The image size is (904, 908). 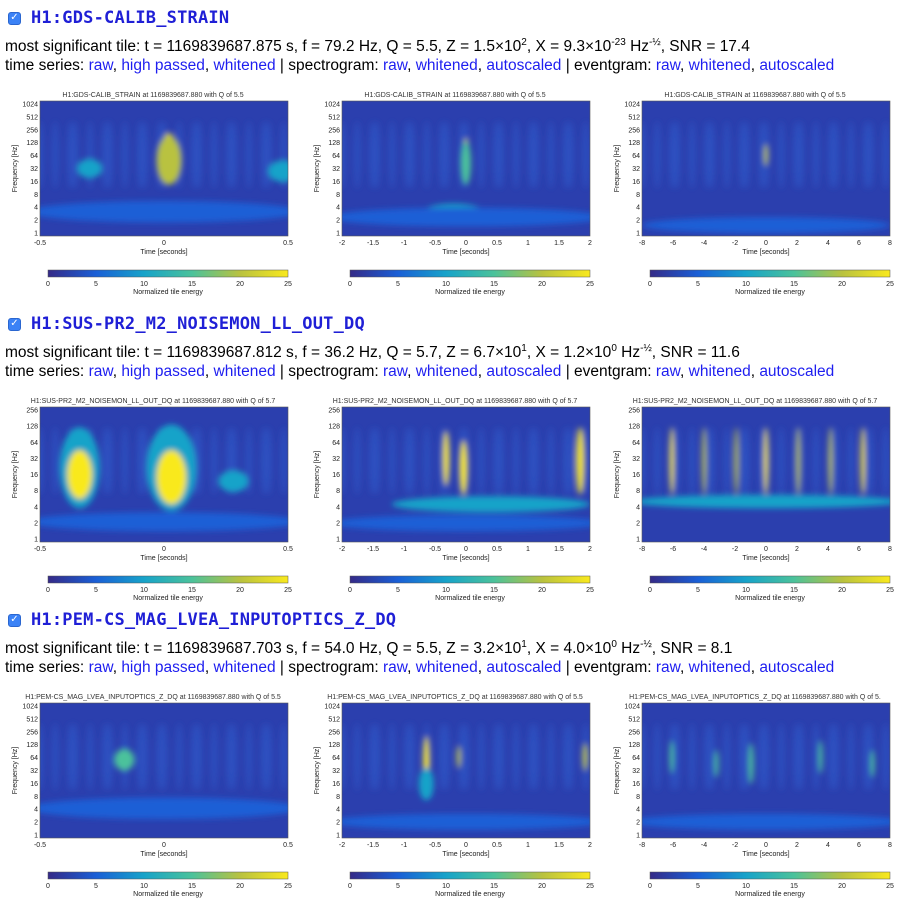 I want to click on tile-snr: , SNR = 17.4, so click(x=705, y=47).